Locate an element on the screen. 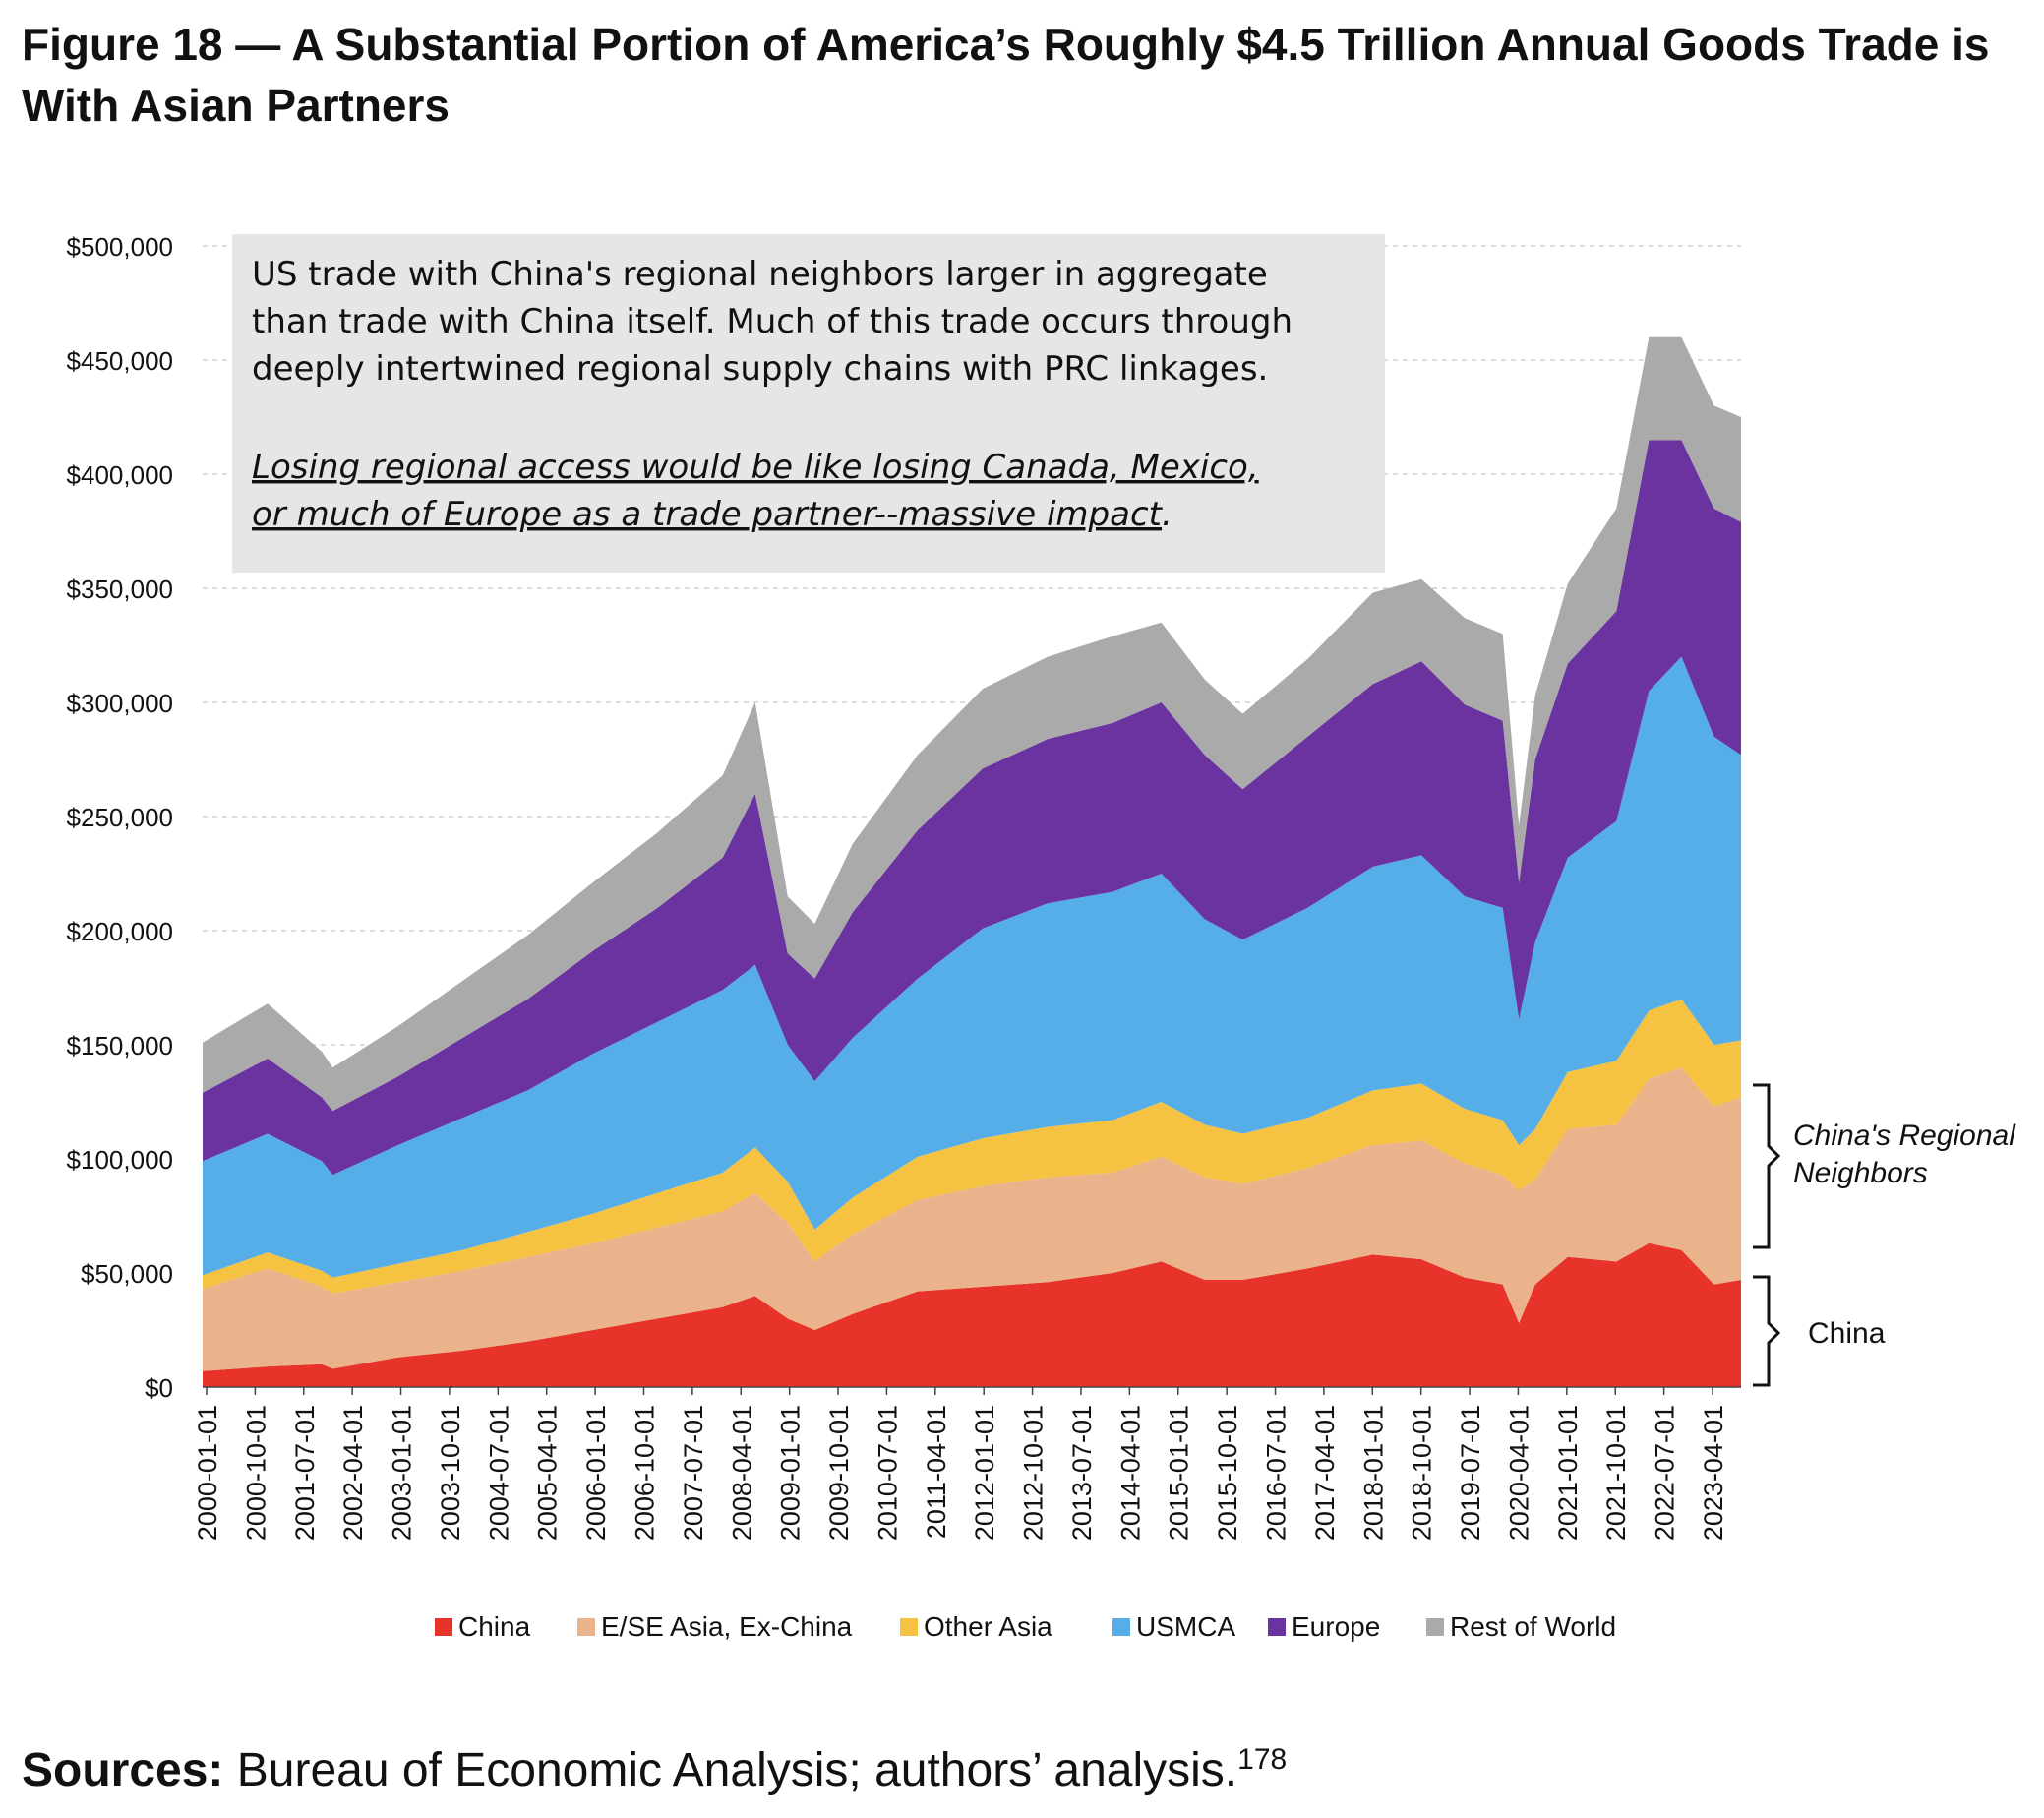 The width and height of the screenshot is (2044, 1818). x-tick-label: 2022-07-01 is located at coordinates (1665, 1473).